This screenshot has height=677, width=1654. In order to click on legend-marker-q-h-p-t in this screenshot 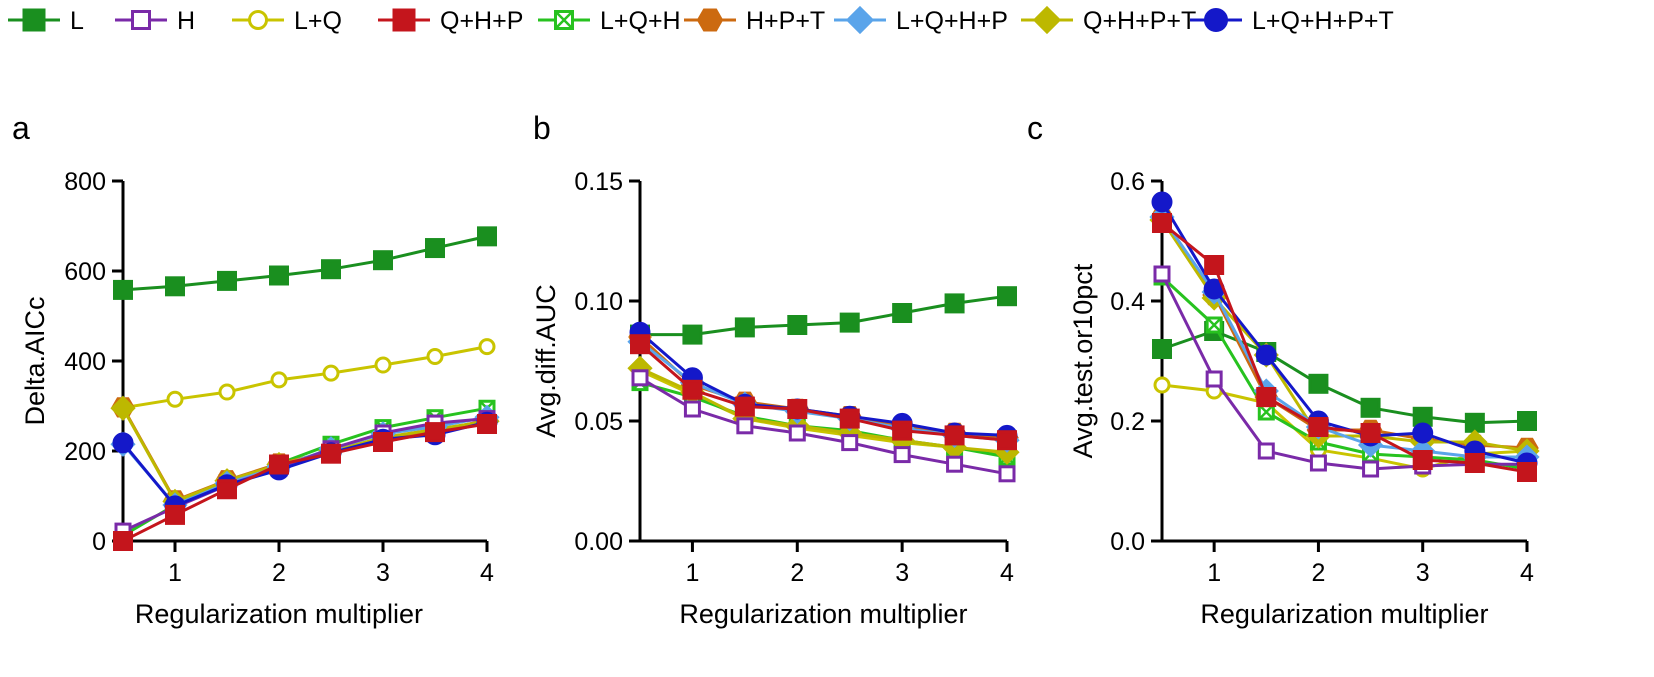, I will do `click(1047, 20)`.